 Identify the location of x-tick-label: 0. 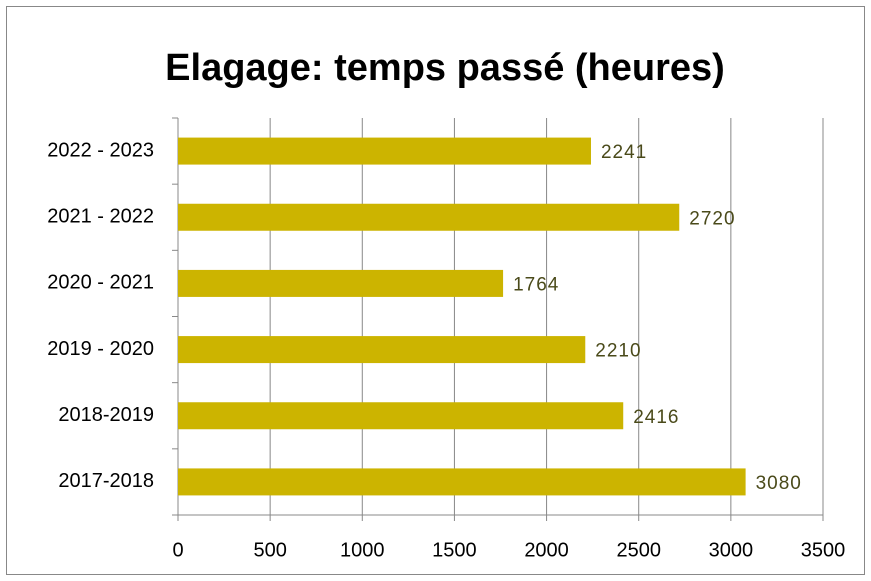
(177, 550).